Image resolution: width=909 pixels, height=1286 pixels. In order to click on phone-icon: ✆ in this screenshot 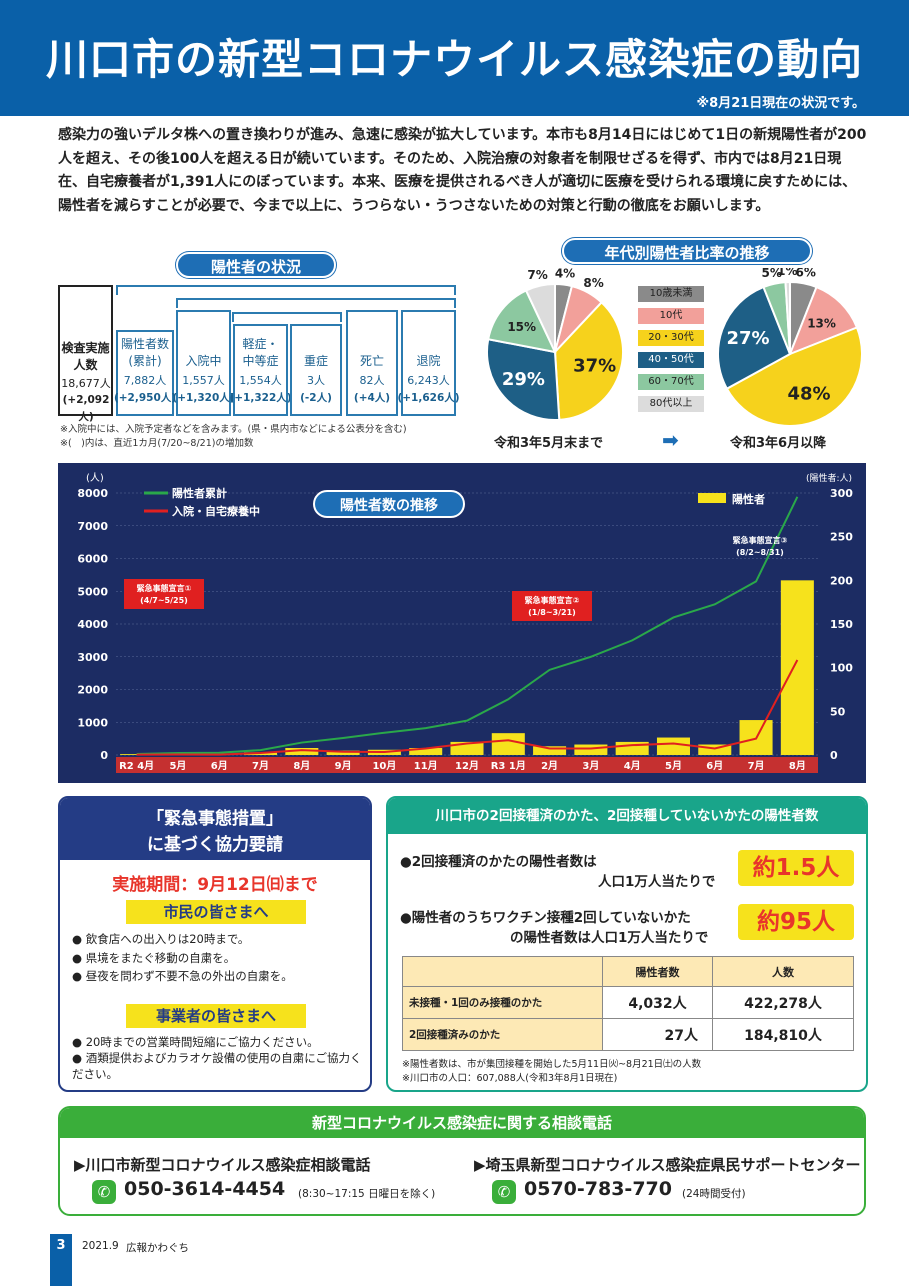, I will do `click(104, 1192)`.